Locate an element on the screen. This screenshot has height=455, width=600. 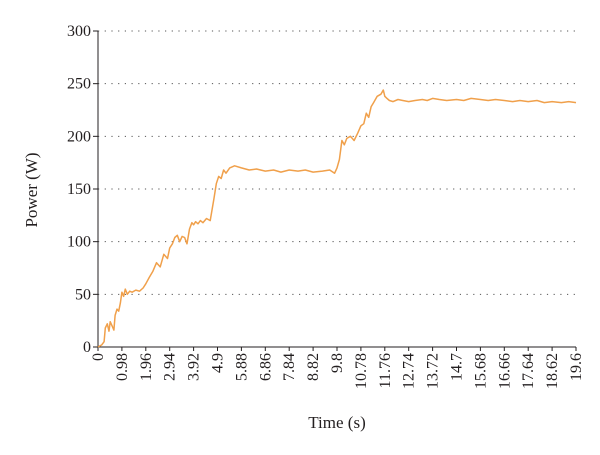
y-tick-label: 0 is located at coordinates (87, 347).